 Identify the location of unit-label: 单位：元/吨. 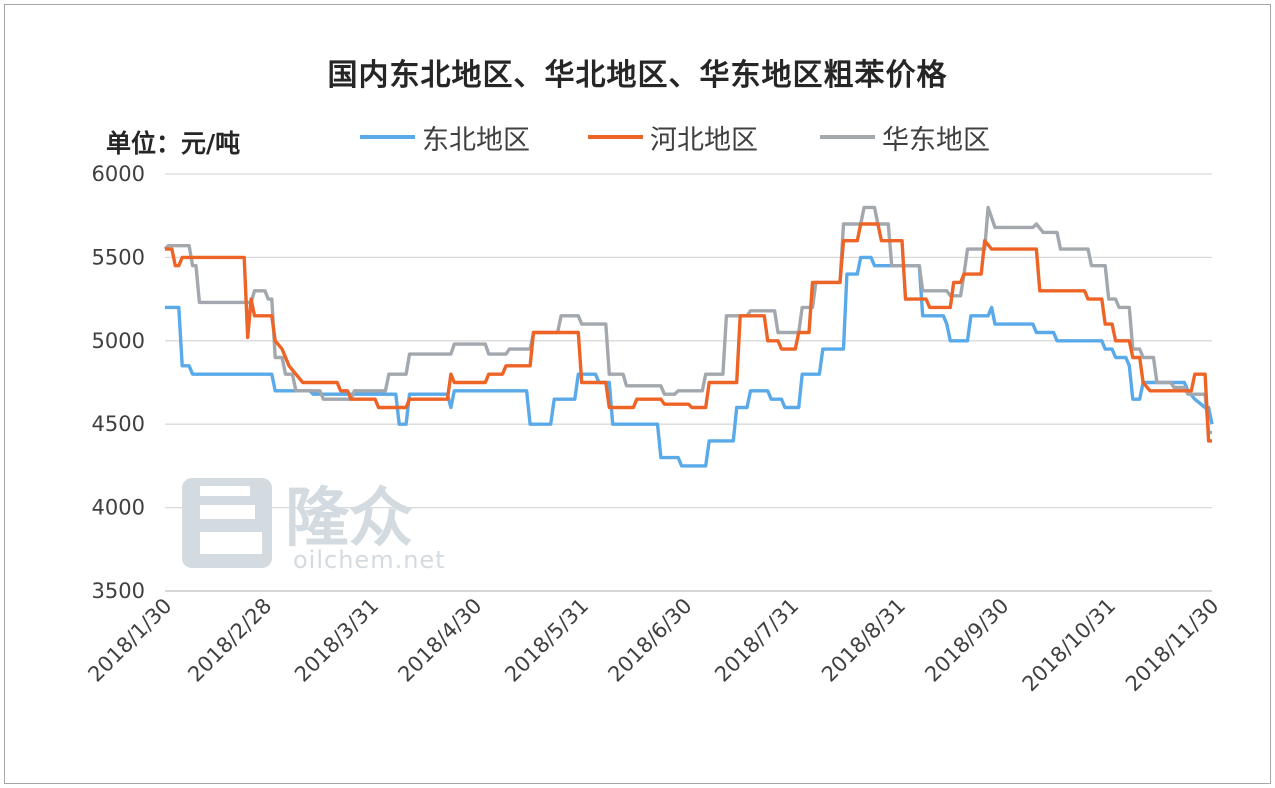
(173, 143).